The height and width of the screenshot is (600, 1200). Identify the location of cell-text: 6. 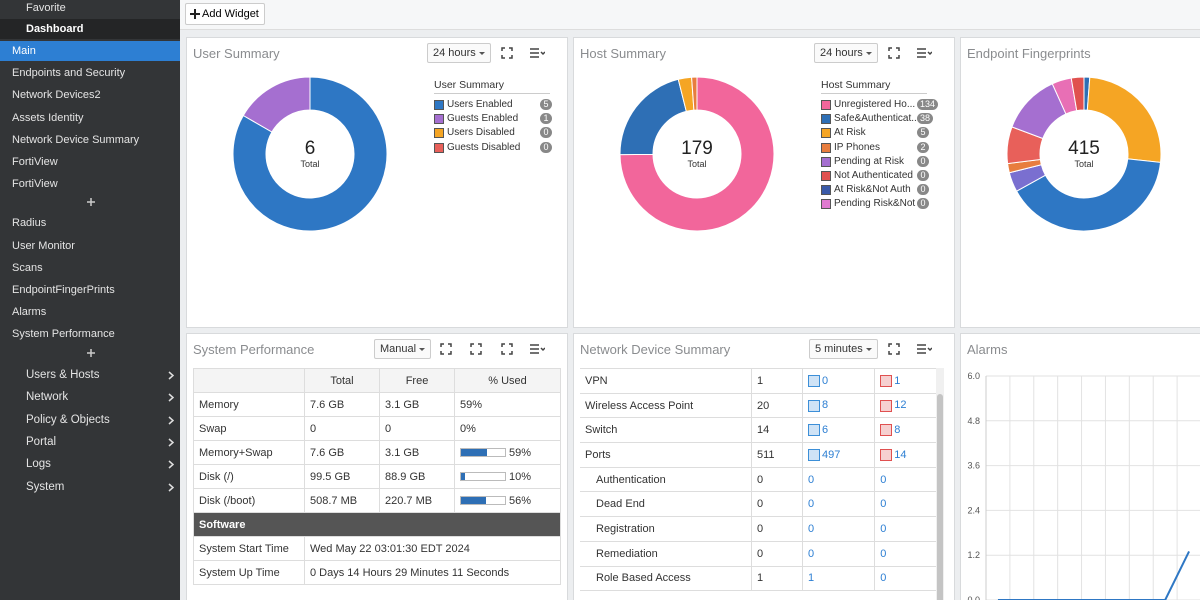
(825, 430).